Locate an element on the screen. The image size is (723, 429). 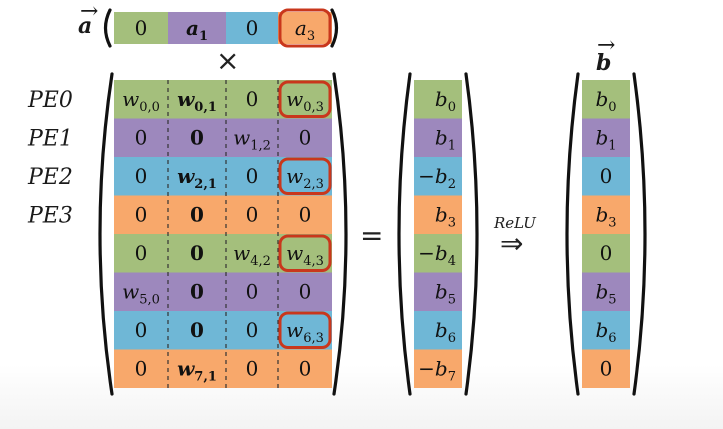
matrix-cell-7-0-base: 0 is located at coordinates (141, 369).